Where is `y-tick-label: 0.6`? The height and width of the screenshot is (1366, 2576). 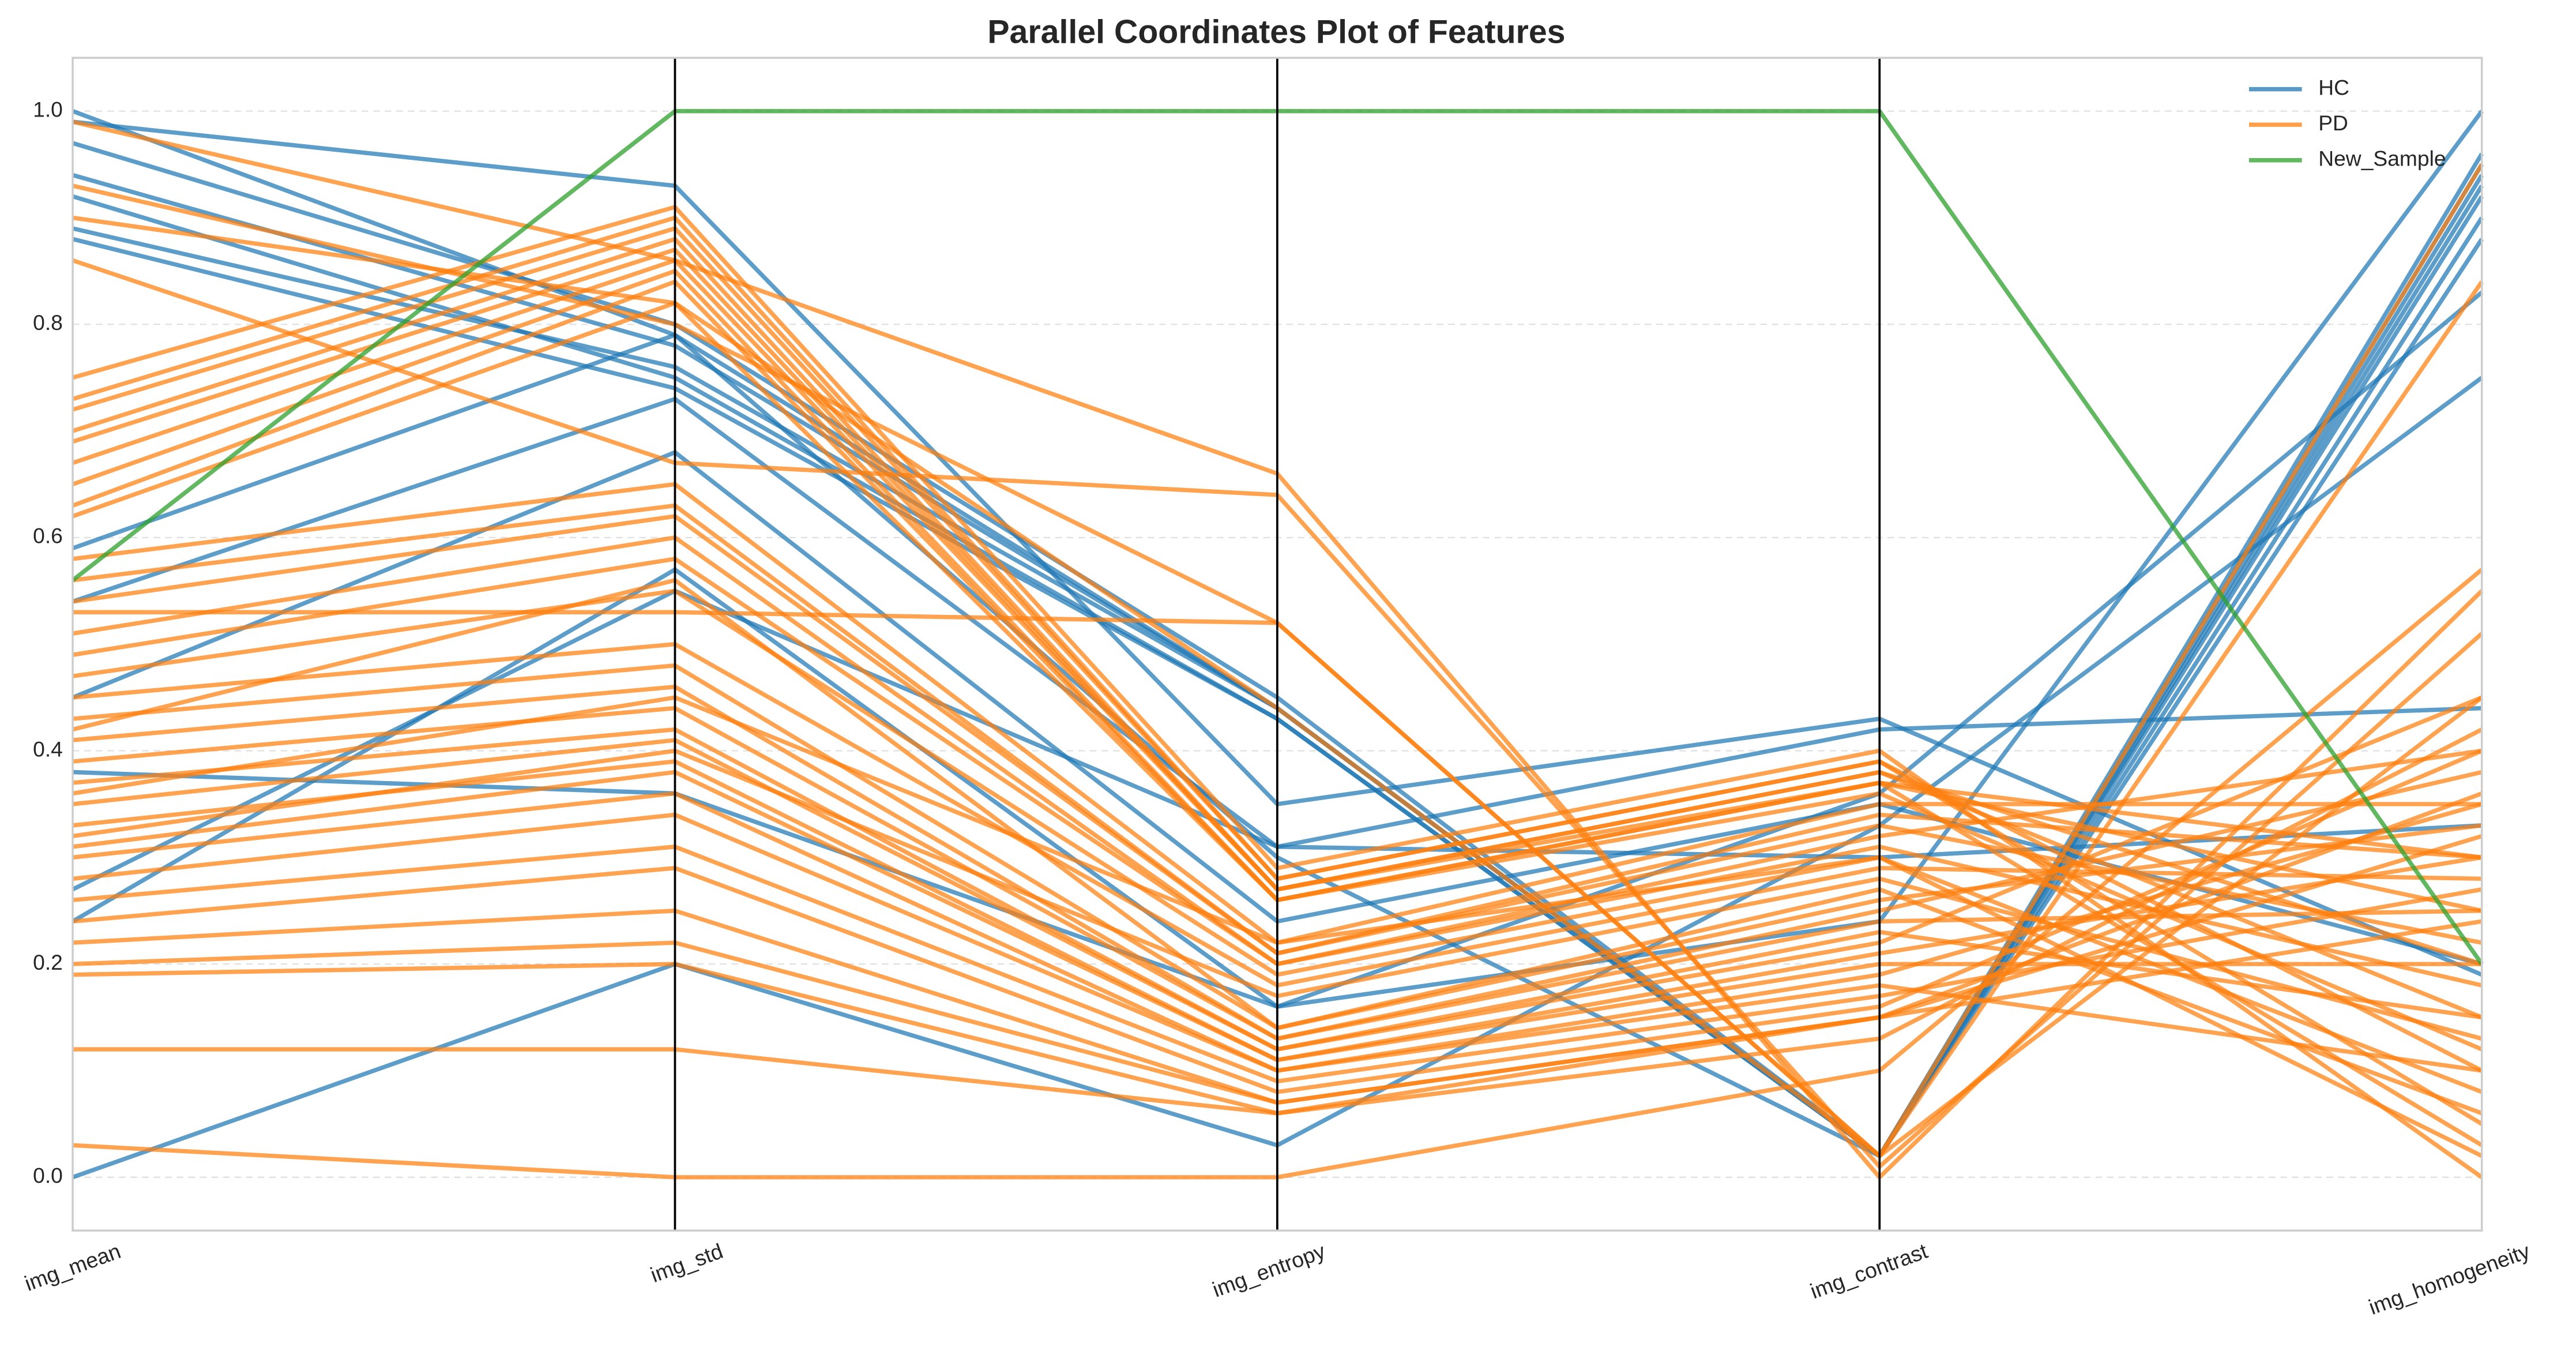
y-tick-label: 0.6 is located at coordinates (48, 536).